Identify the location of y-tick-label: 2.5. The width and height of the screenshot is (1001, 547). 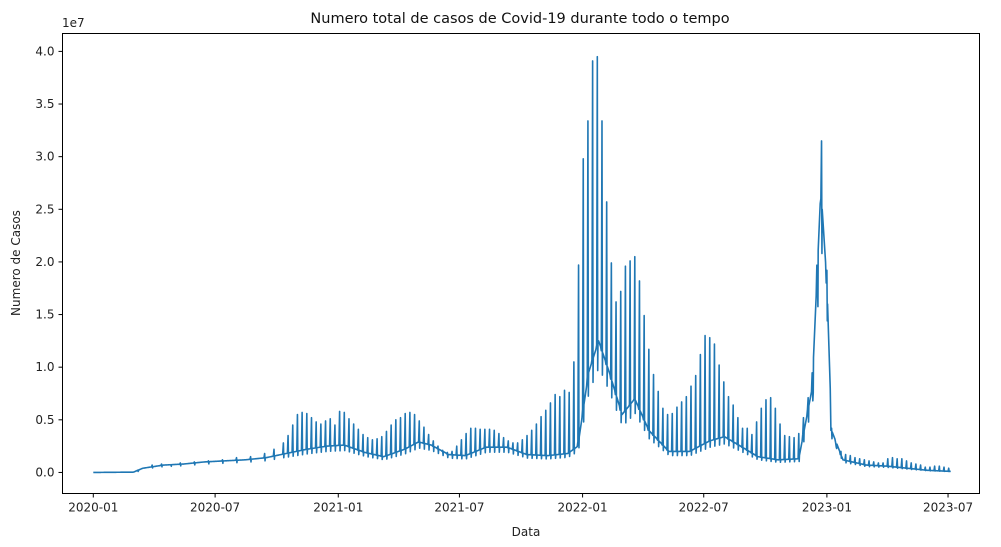
(44, 209).